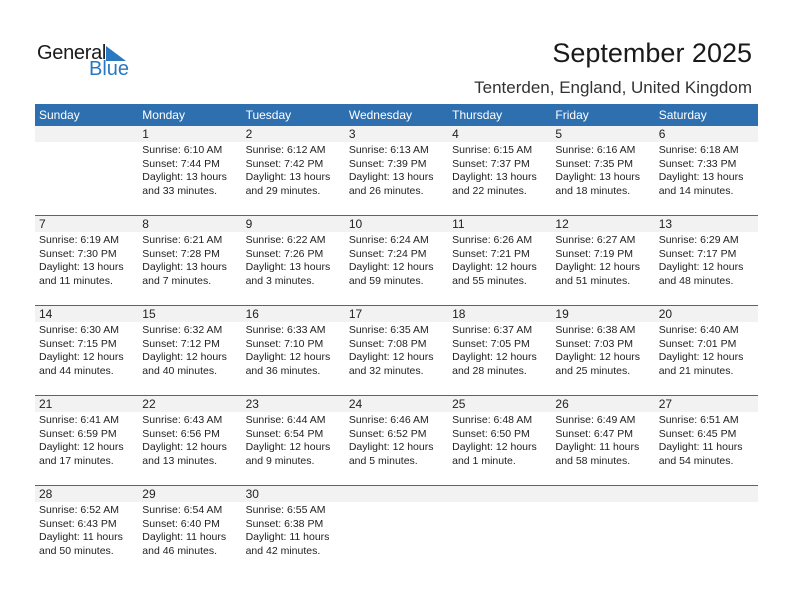 This screenshot has width=792, height=612. Describe the element at coordinates (190, 404) in the screenshot. I see `day-number: 22` at that location.